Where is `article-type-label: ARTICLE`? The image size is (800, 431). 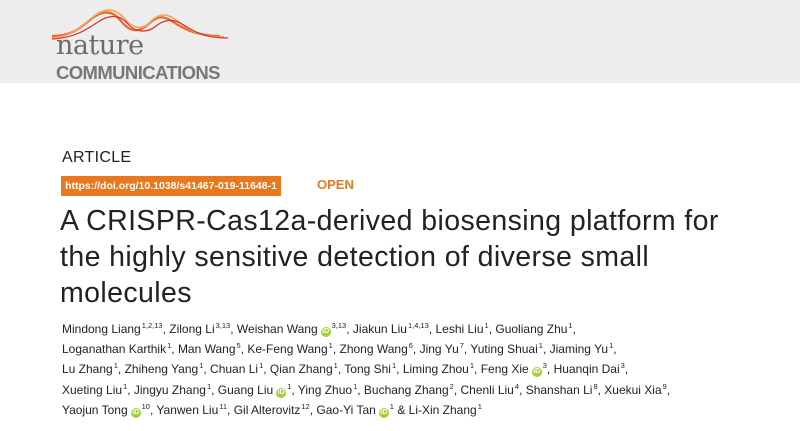 article-type-label: ARTICLE is located at coordinates (97, 157).